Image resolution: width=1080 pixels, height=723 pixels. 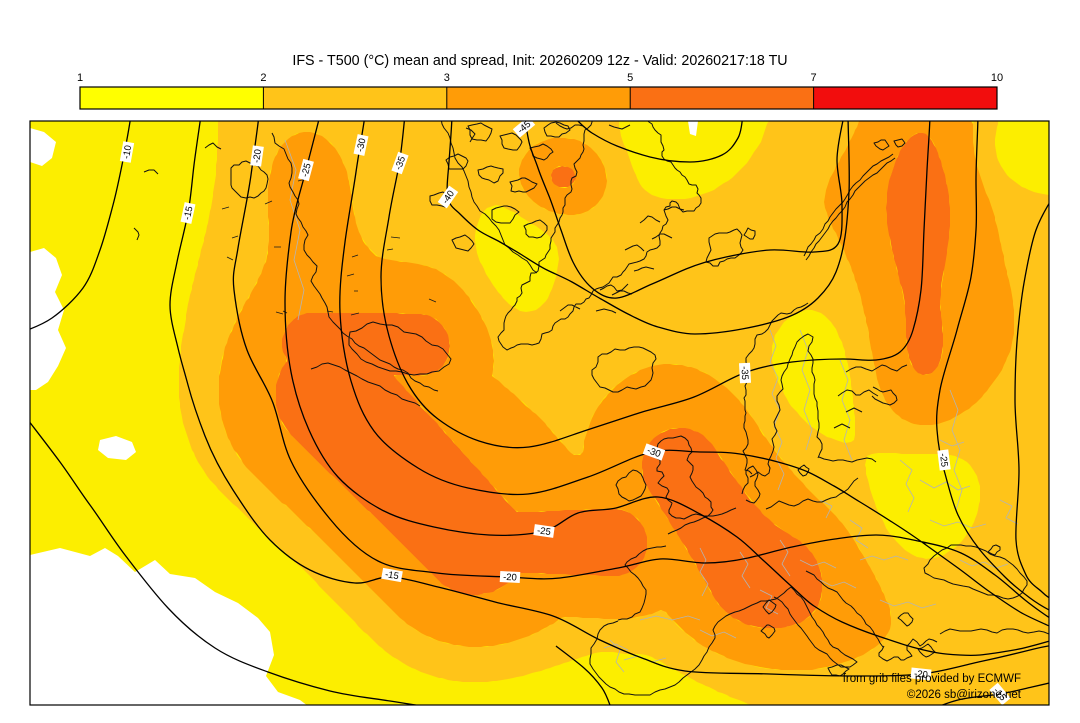 I want to click on svg-text: 1, so click(x=80, y=78).